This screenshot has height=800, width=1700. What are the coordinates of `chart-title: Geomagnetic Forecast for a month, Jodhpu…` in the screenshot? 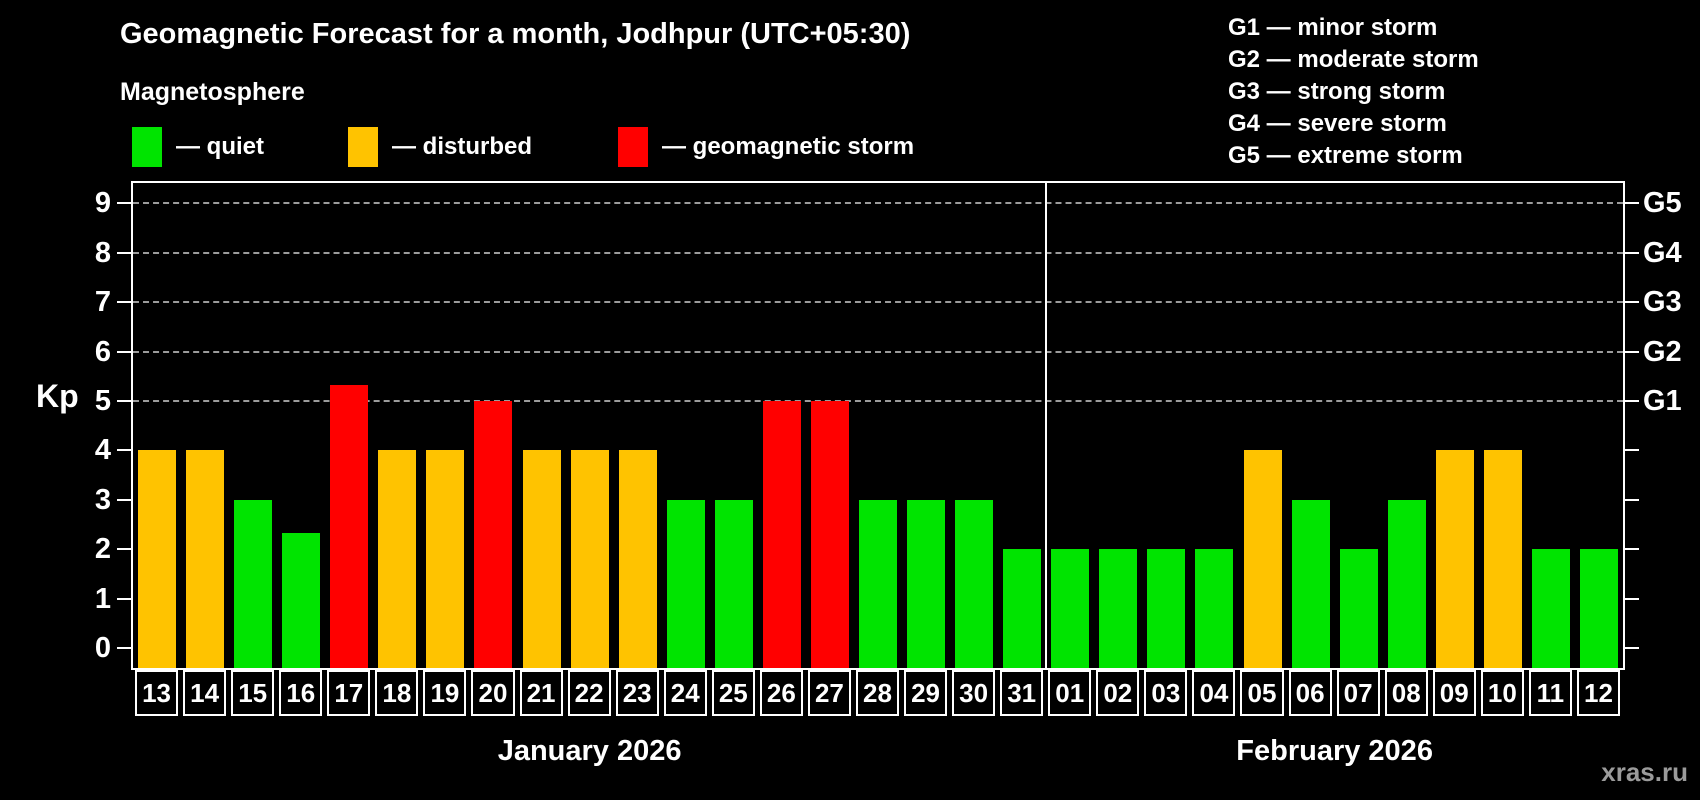 It's located at (515, 34).